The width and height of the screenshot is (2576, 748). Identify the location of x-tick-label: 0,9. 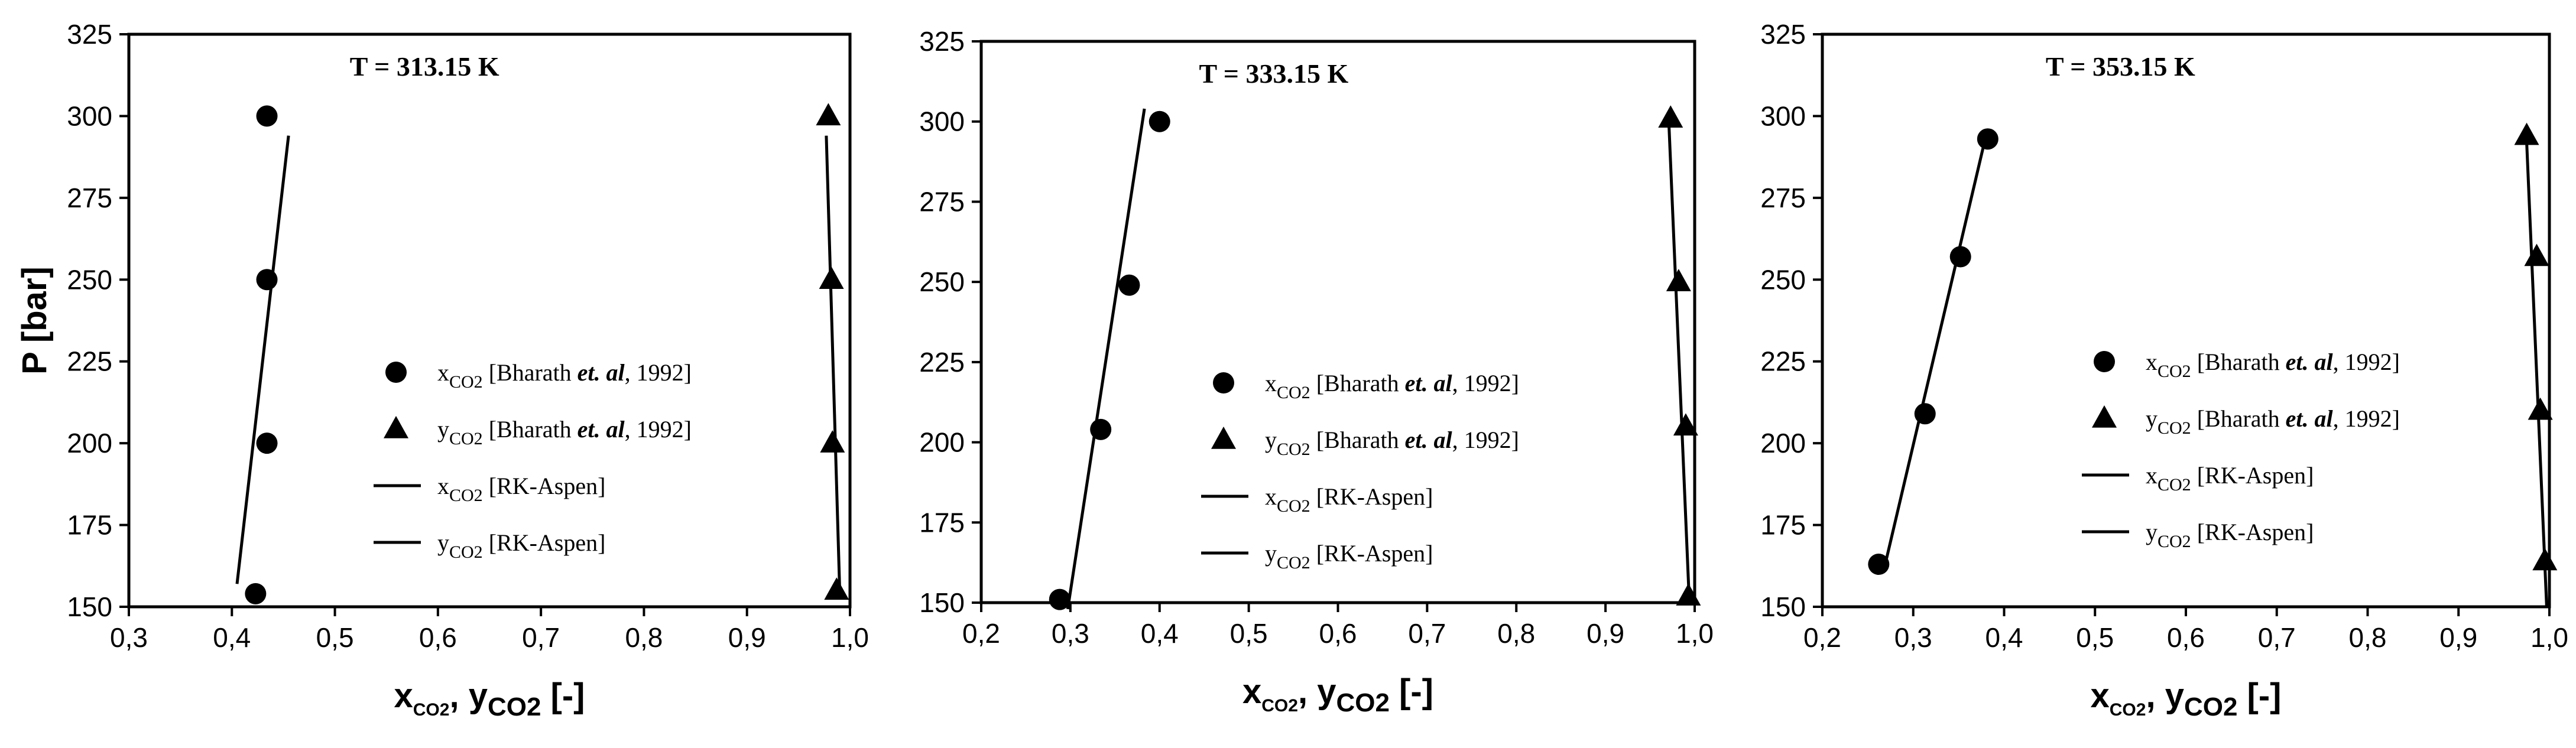
(1605, 633).